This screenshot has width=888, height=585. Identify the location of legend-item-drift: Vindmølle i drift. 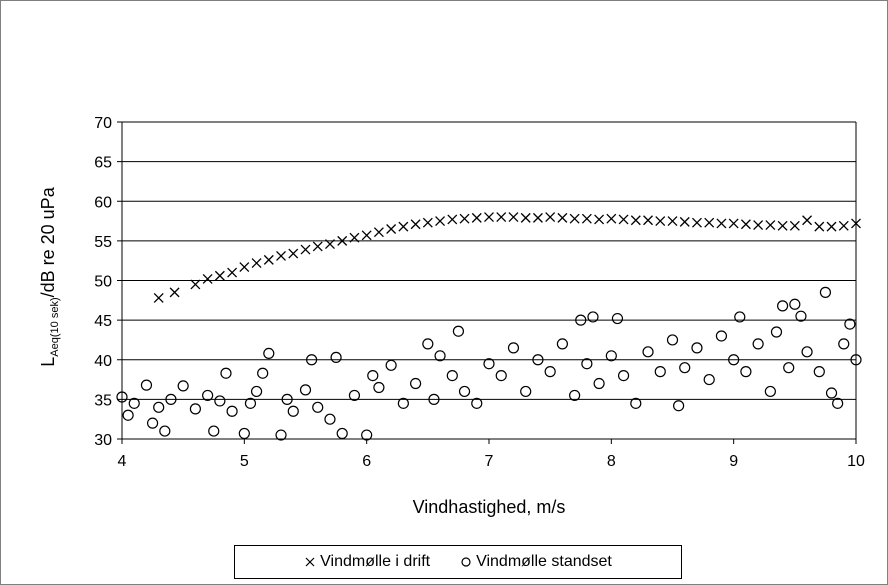
(367, 562).